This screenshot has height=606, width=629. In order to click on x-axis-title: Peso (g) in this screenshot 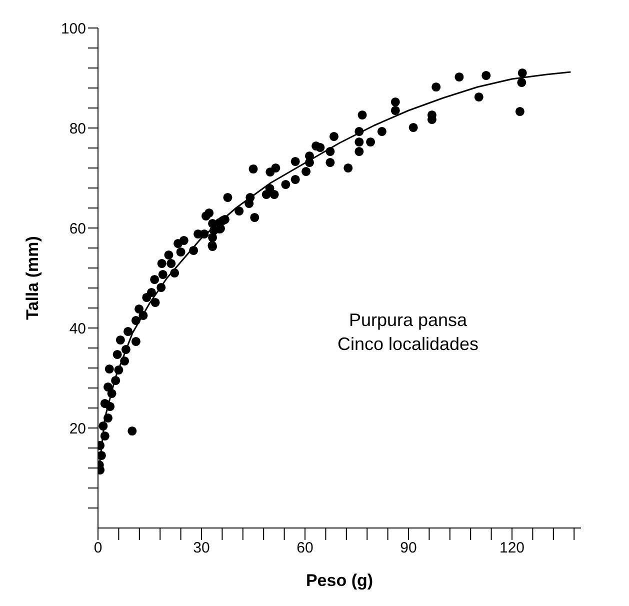, I will do `click(340, 580)`.